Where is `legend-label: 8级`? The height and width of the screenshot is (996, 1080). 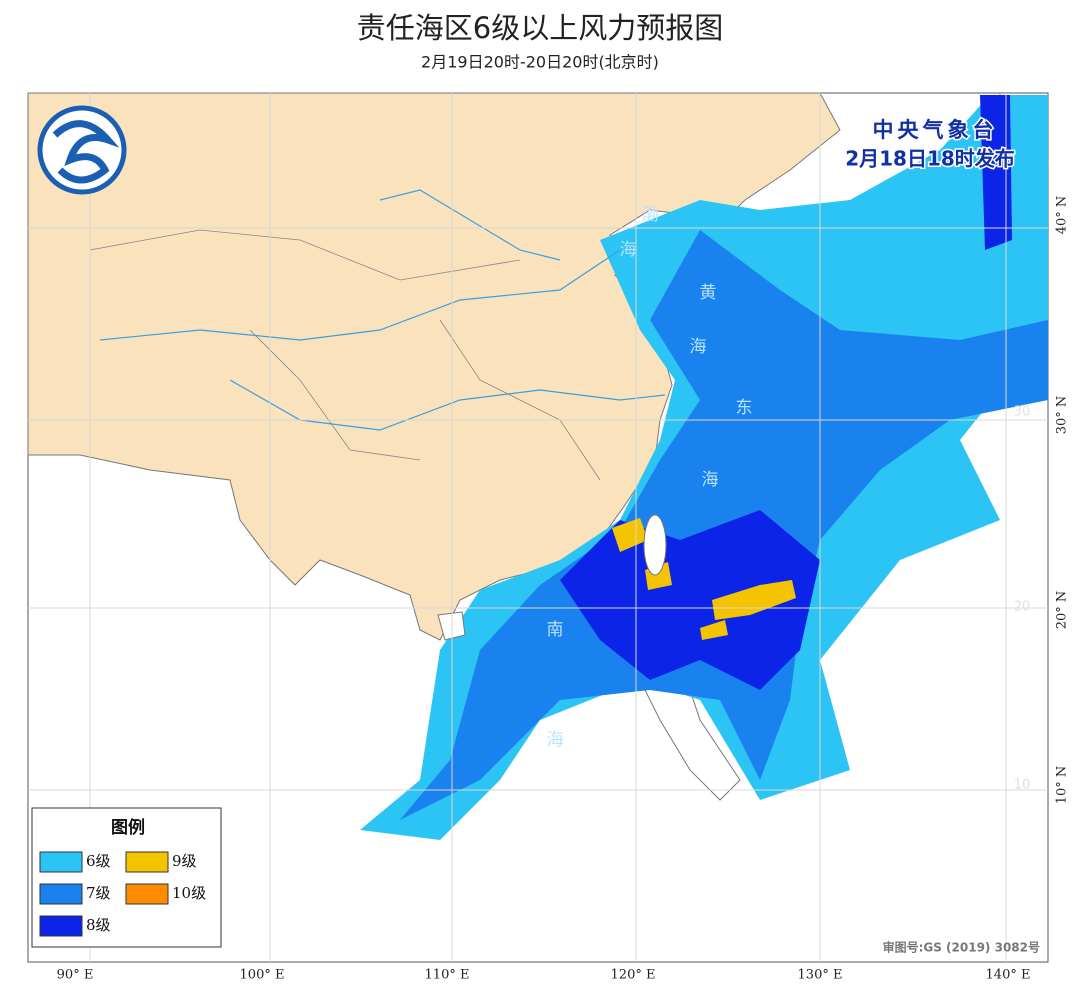 legend-label: 8级 is located at coordinates (98, 925).